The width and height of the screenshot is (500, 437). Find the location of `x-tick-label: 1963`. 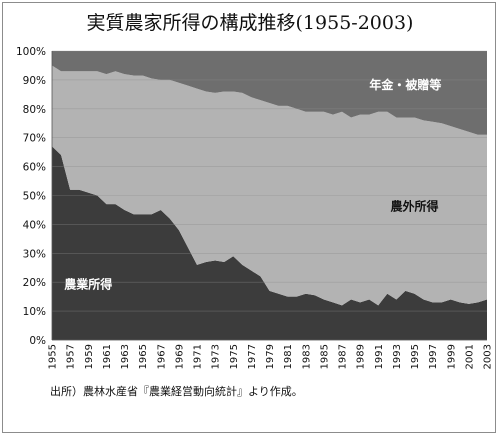

x-tick-label: 1963 is located at coordinates (125, 356).